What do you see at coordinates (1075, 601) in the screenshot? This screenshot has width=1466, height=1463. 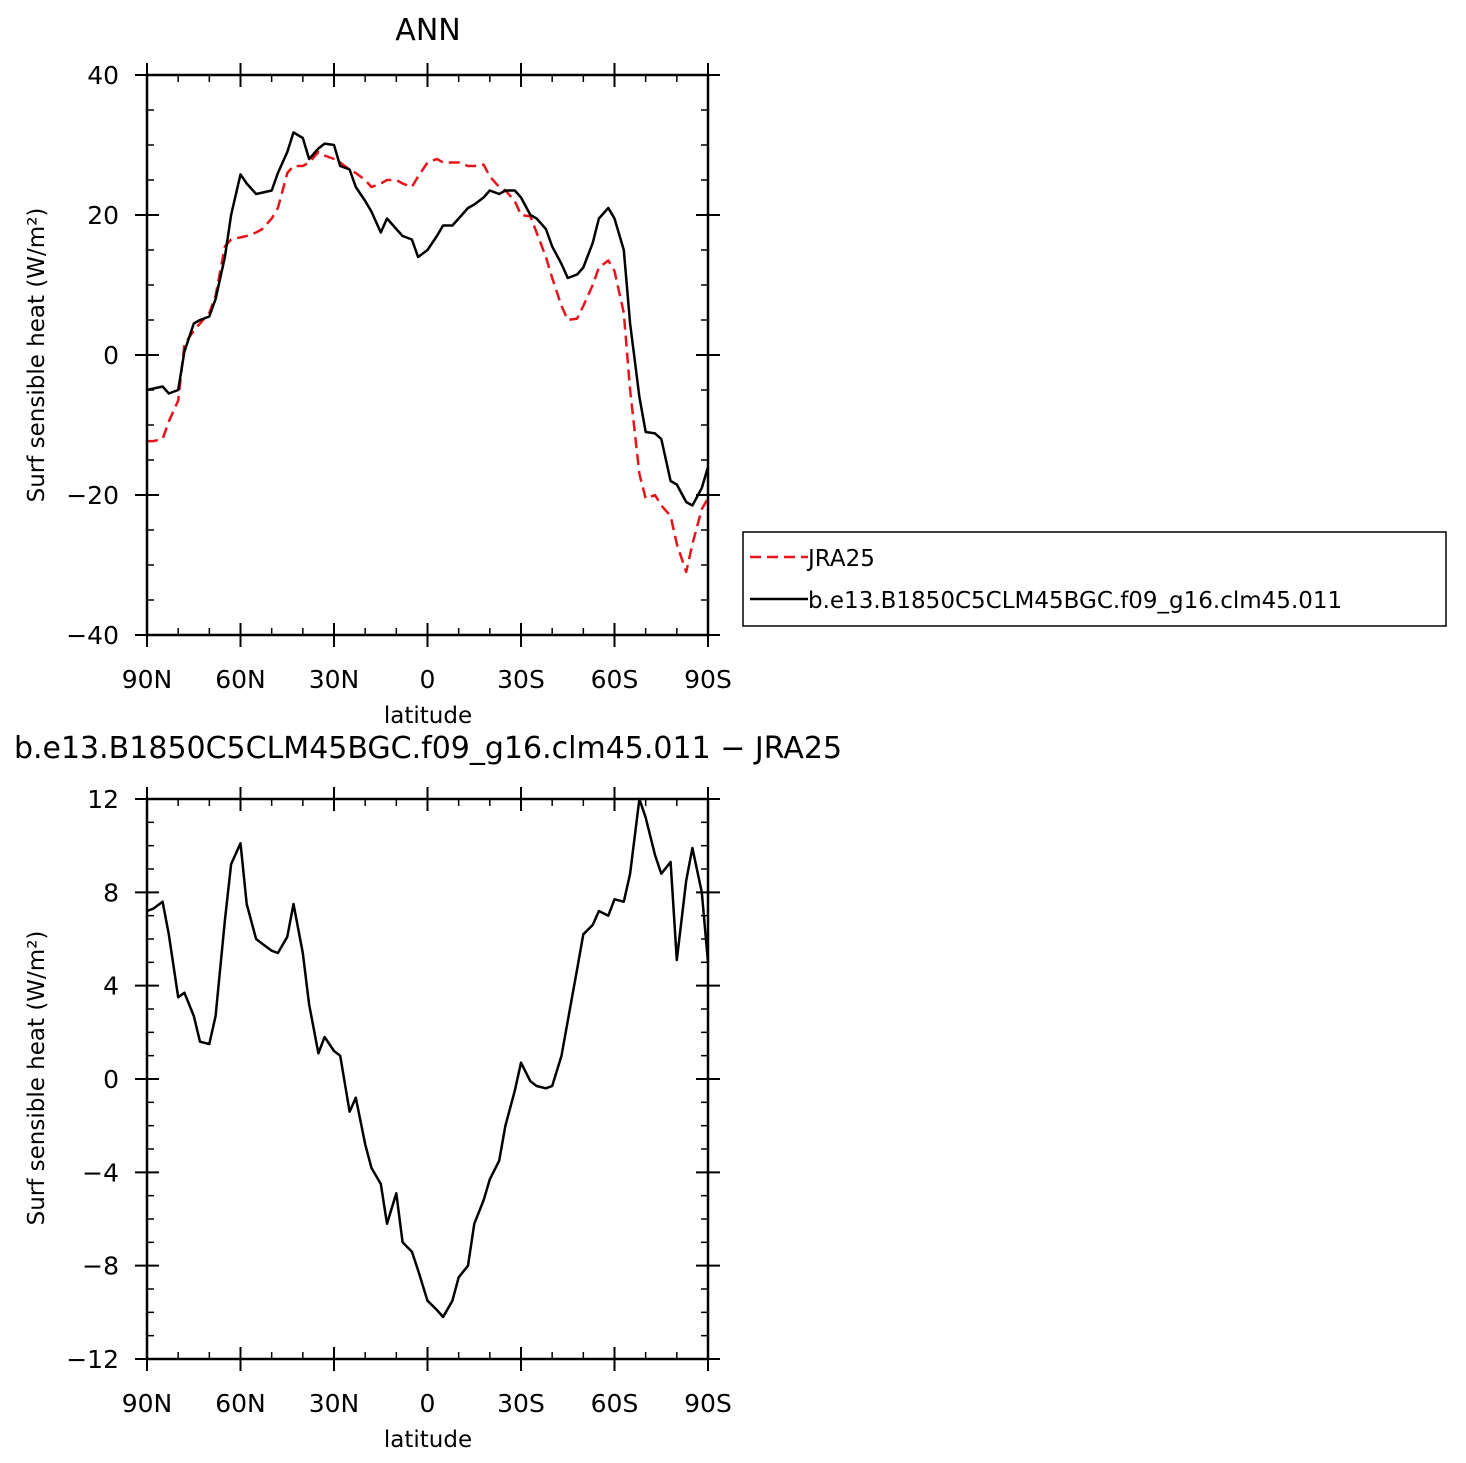 I see `legend-label-model: b.e13.B1850C5CLM45BGC.f09_g16.clm45.011` at bounding box center [1075, 601].